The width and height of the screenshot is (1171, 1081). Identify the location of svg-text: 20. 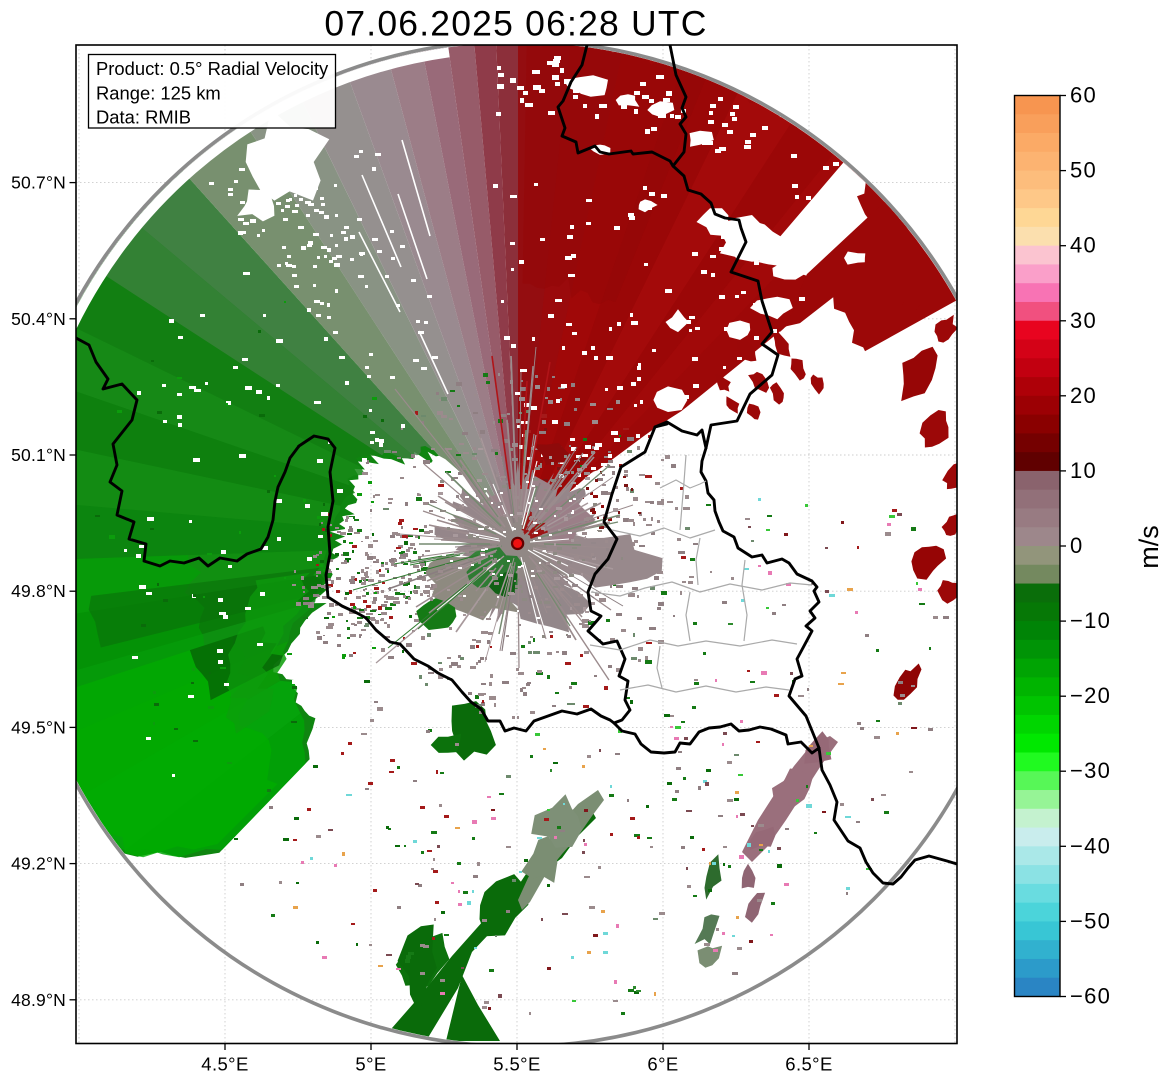
(1083, 395).